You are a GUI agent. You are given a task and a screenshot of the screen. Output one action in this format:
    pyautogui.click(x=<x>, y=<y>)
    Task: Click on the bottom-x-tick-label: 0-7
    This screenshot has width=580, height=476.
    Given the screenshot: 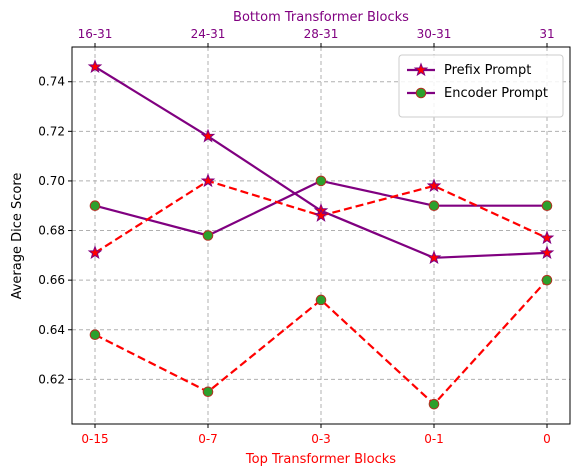 What is the action you would take?
    pyautogui.click(x=208, y=439)
    